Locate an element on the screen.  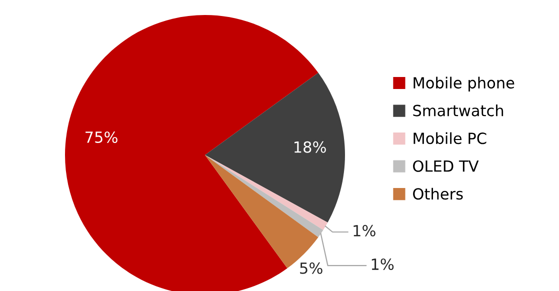
legend-label: Mobile phone is located at coordinates (464, 84).